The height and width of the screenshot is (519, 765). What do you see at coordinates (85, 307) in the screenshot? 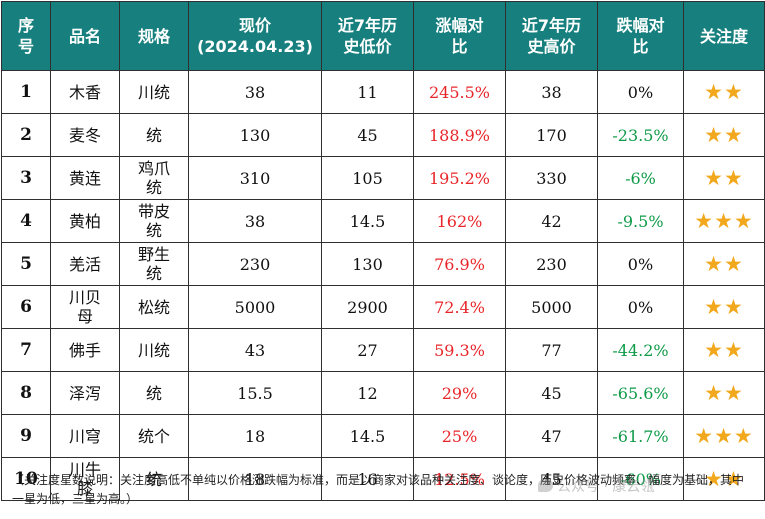
I see `herb-name-cell: 川贝母` at bounding box center [85, 307].